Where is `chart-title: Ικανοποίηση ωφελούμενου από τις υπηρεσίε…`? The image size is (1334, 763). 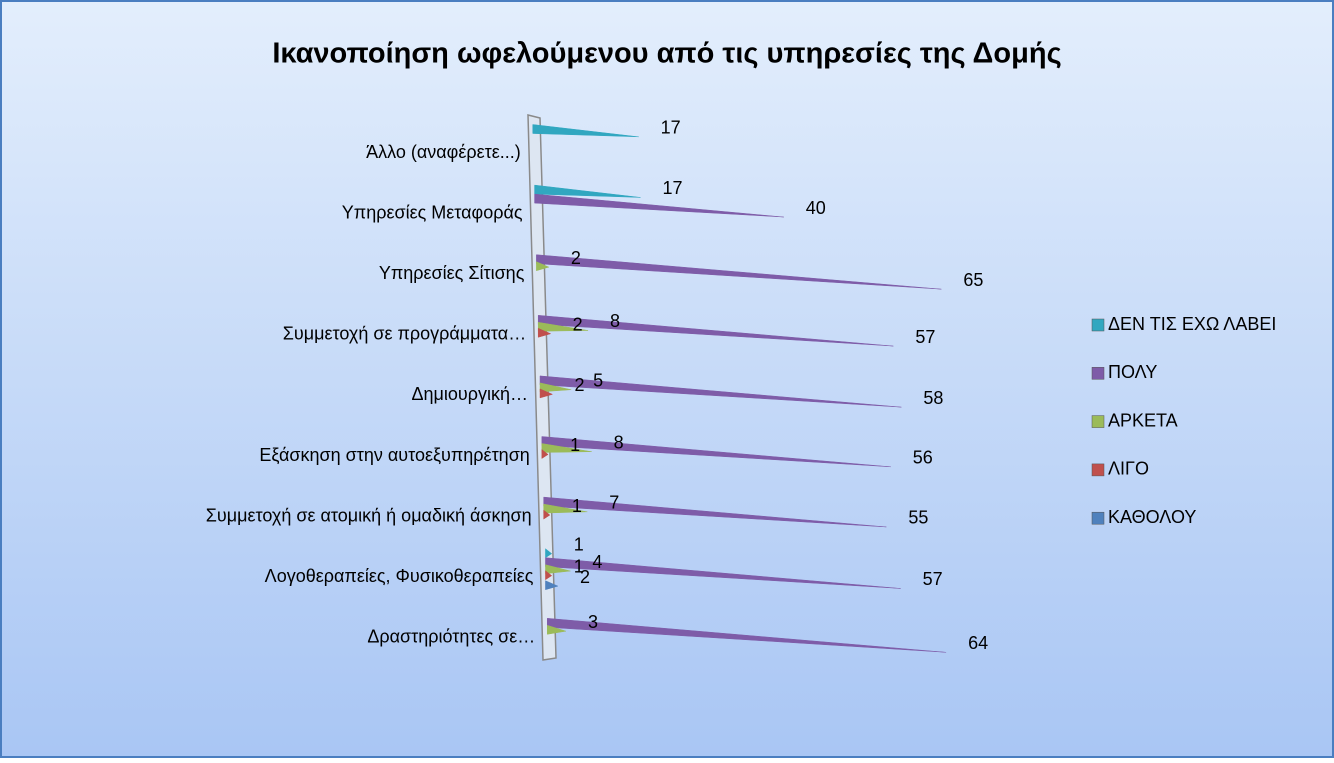 chart-title: Ικανοποίηση ωφελούμενου από τις υπηρεσίε… is located at coordinates (666, 54).